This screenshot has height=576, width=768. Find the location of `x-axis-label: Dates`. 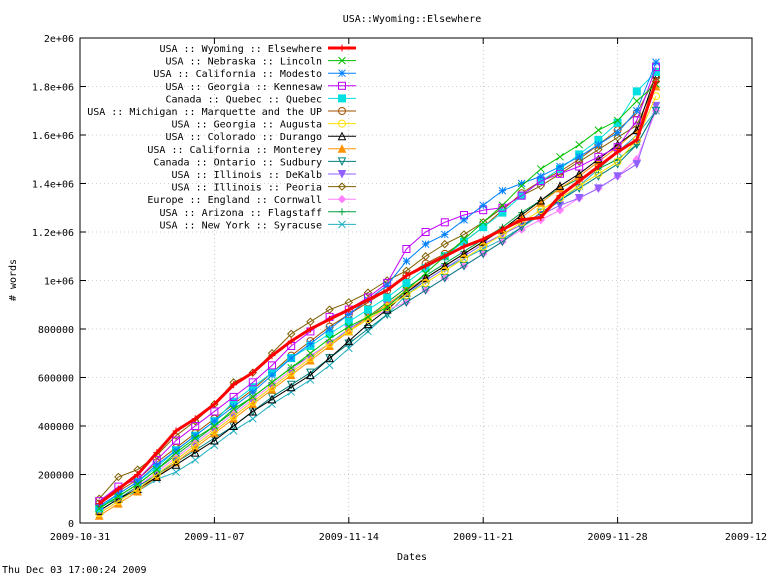

x-axis-label: Dates is located at coordinates (412, 557).